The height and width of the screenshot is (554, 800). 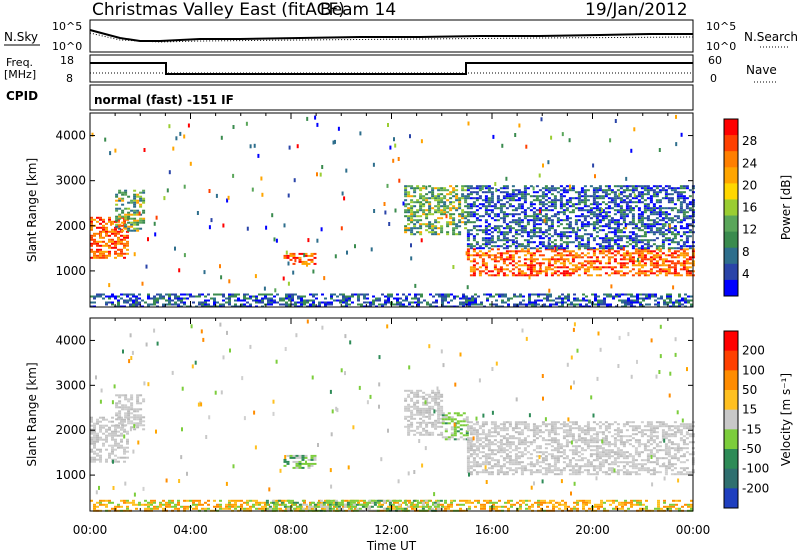 I want to click on colorbar-tick-label: 16, so click(x=749, y=208).